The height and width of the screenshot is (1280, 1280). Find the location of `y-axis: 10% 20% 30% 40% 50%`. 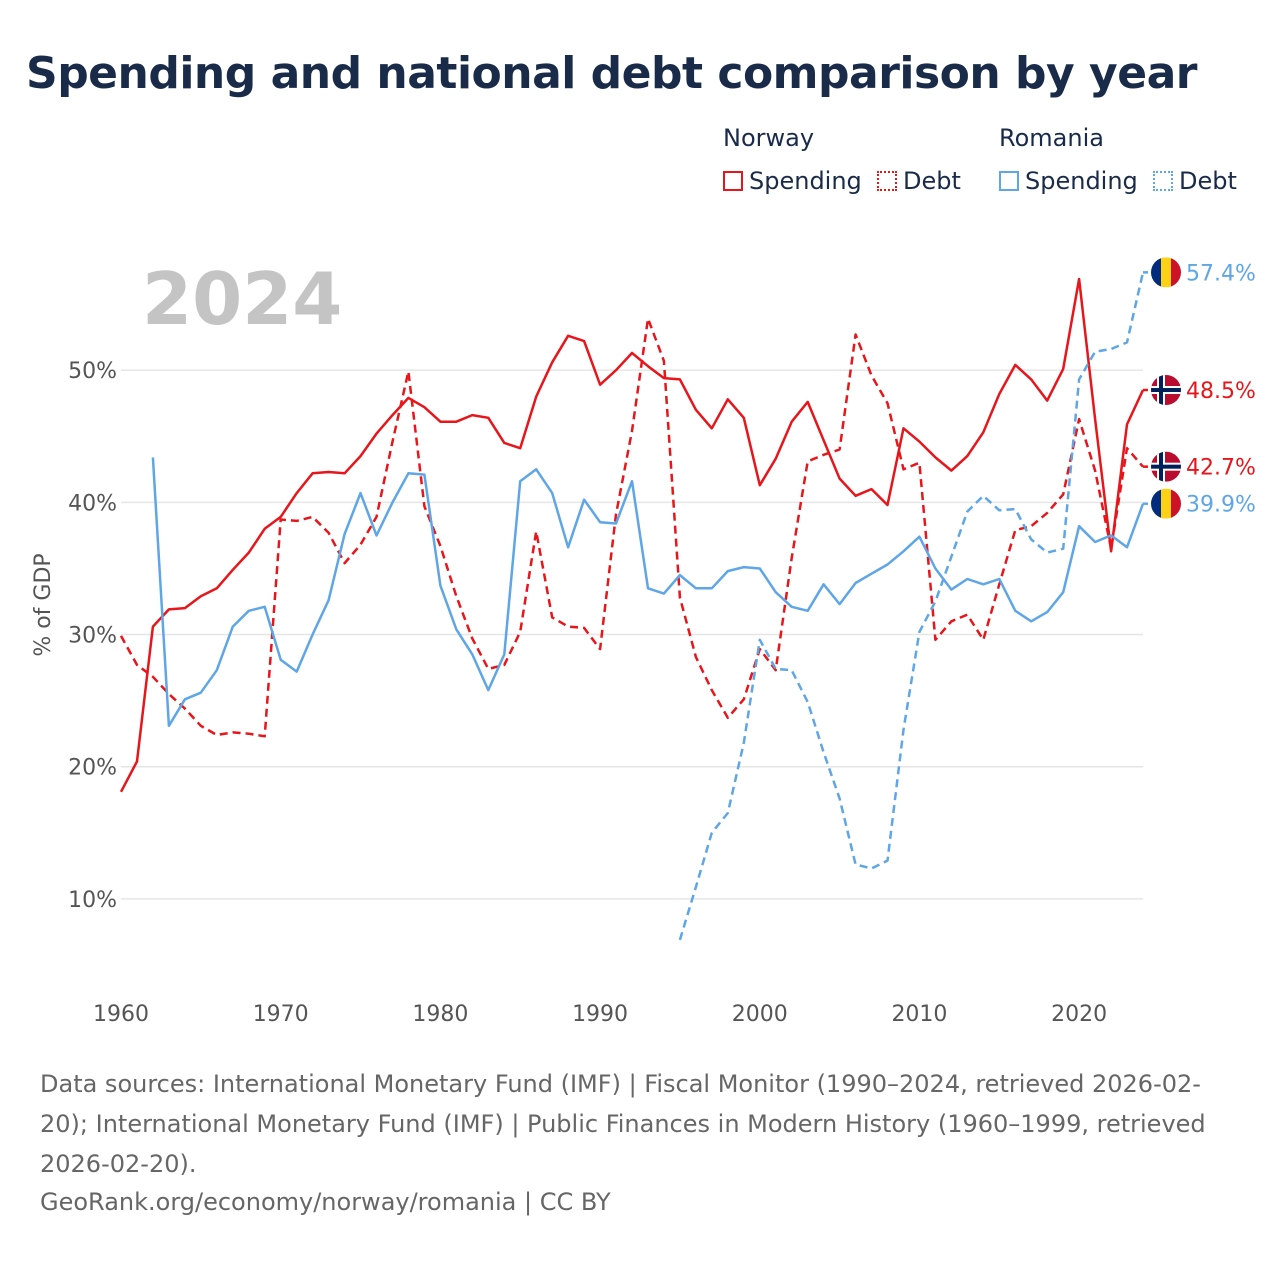

y-axis: 10% 20% 30% 40% 50% is located at coordinates (92, 636).